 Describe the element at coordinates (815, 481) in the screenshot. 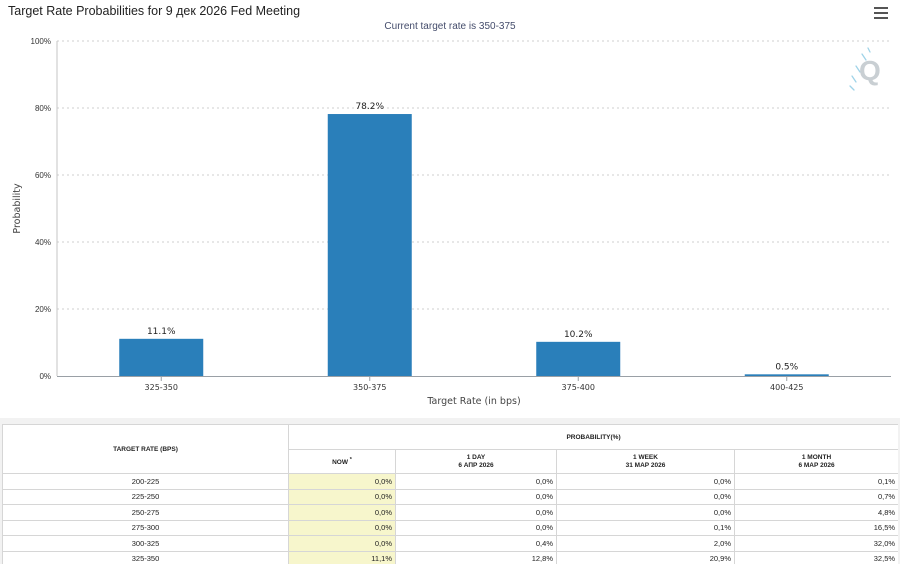

I see `month-cell: 0,1%` at that location.